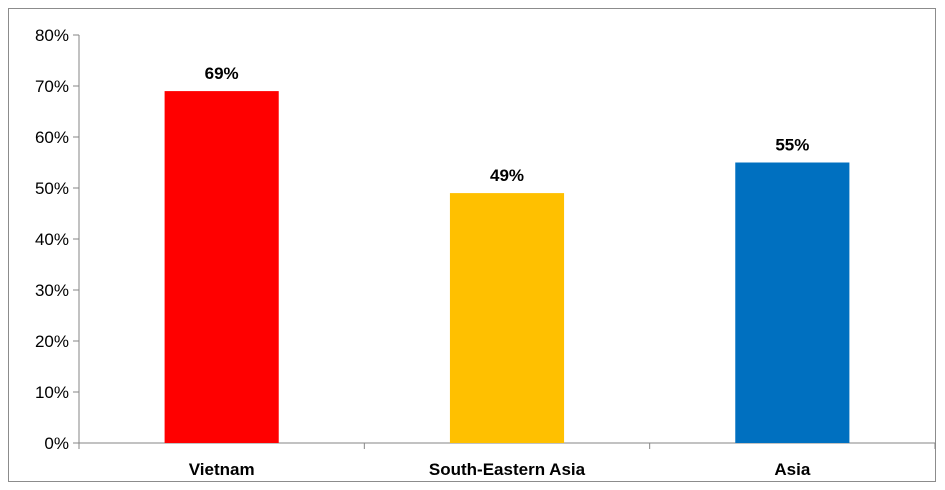 The width and height of the screenshot is (945, 490). Describe the element at coordinates (52, 341) in the screenshot. I see `y-tick-label: 20%` at that location.